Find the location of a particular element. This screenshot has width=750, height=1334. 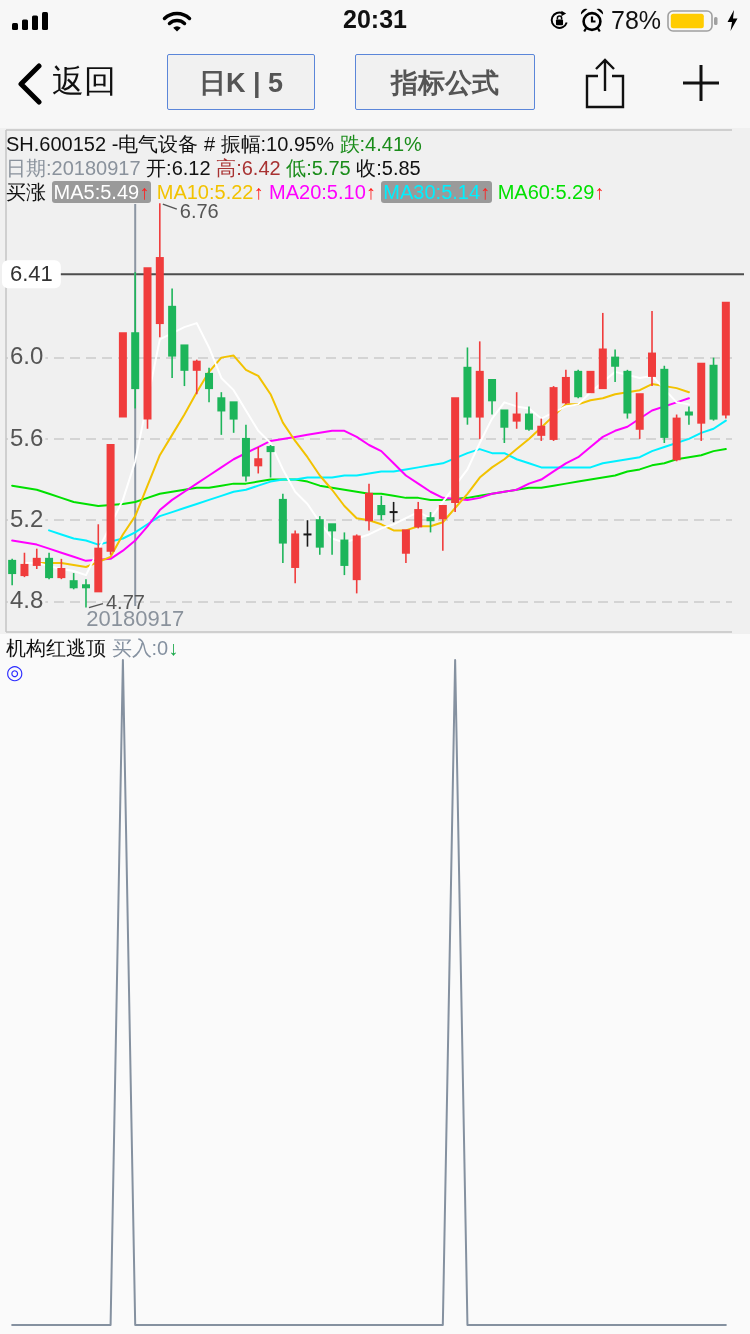

text: MA60:5.29↑ is located at coordinates (551, 192).